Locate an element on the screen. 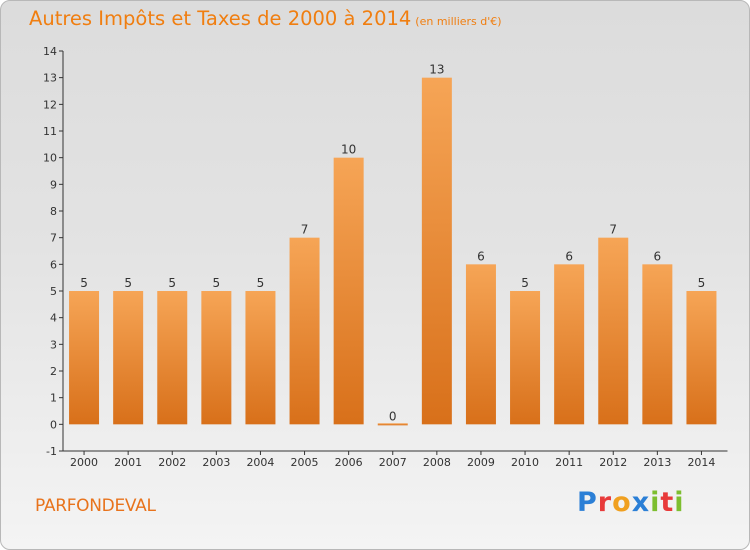 The width and height of the screenshot is (750, 550). y-tick-label: 1 is located at coordinates (53, 398).